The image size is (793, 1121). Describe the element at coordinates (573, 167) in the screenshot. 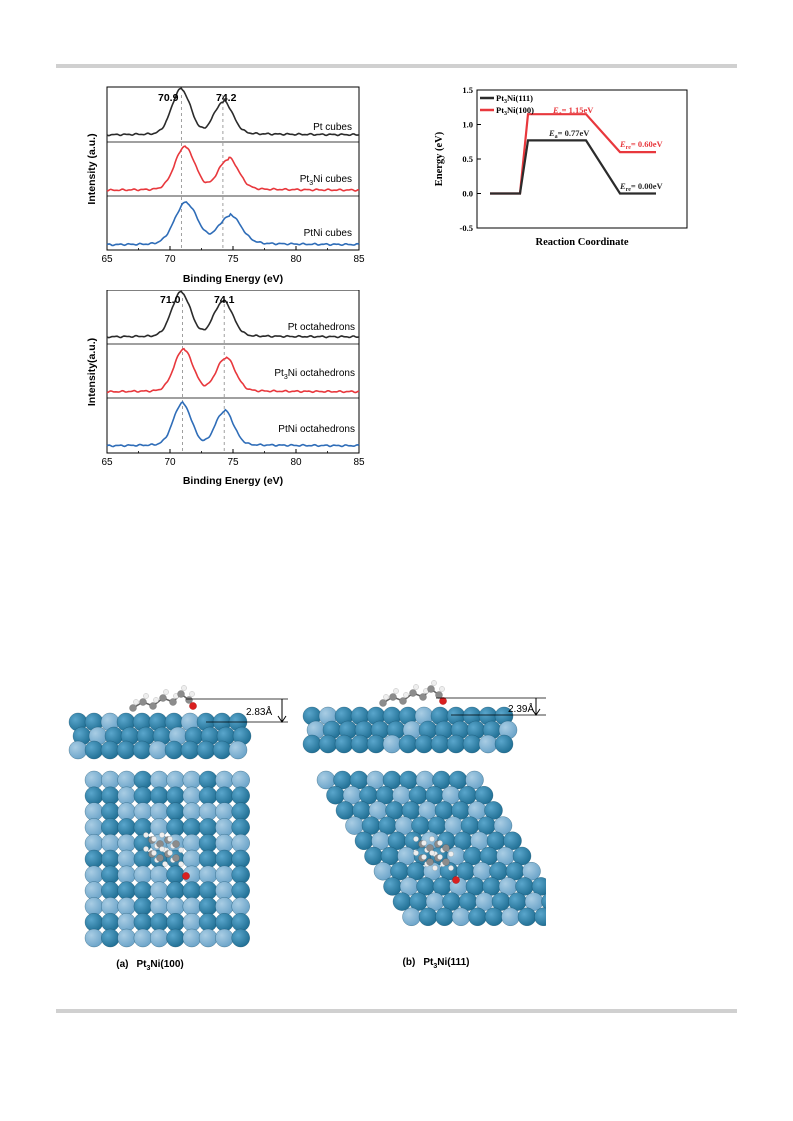

I see `energy-path` at that location.